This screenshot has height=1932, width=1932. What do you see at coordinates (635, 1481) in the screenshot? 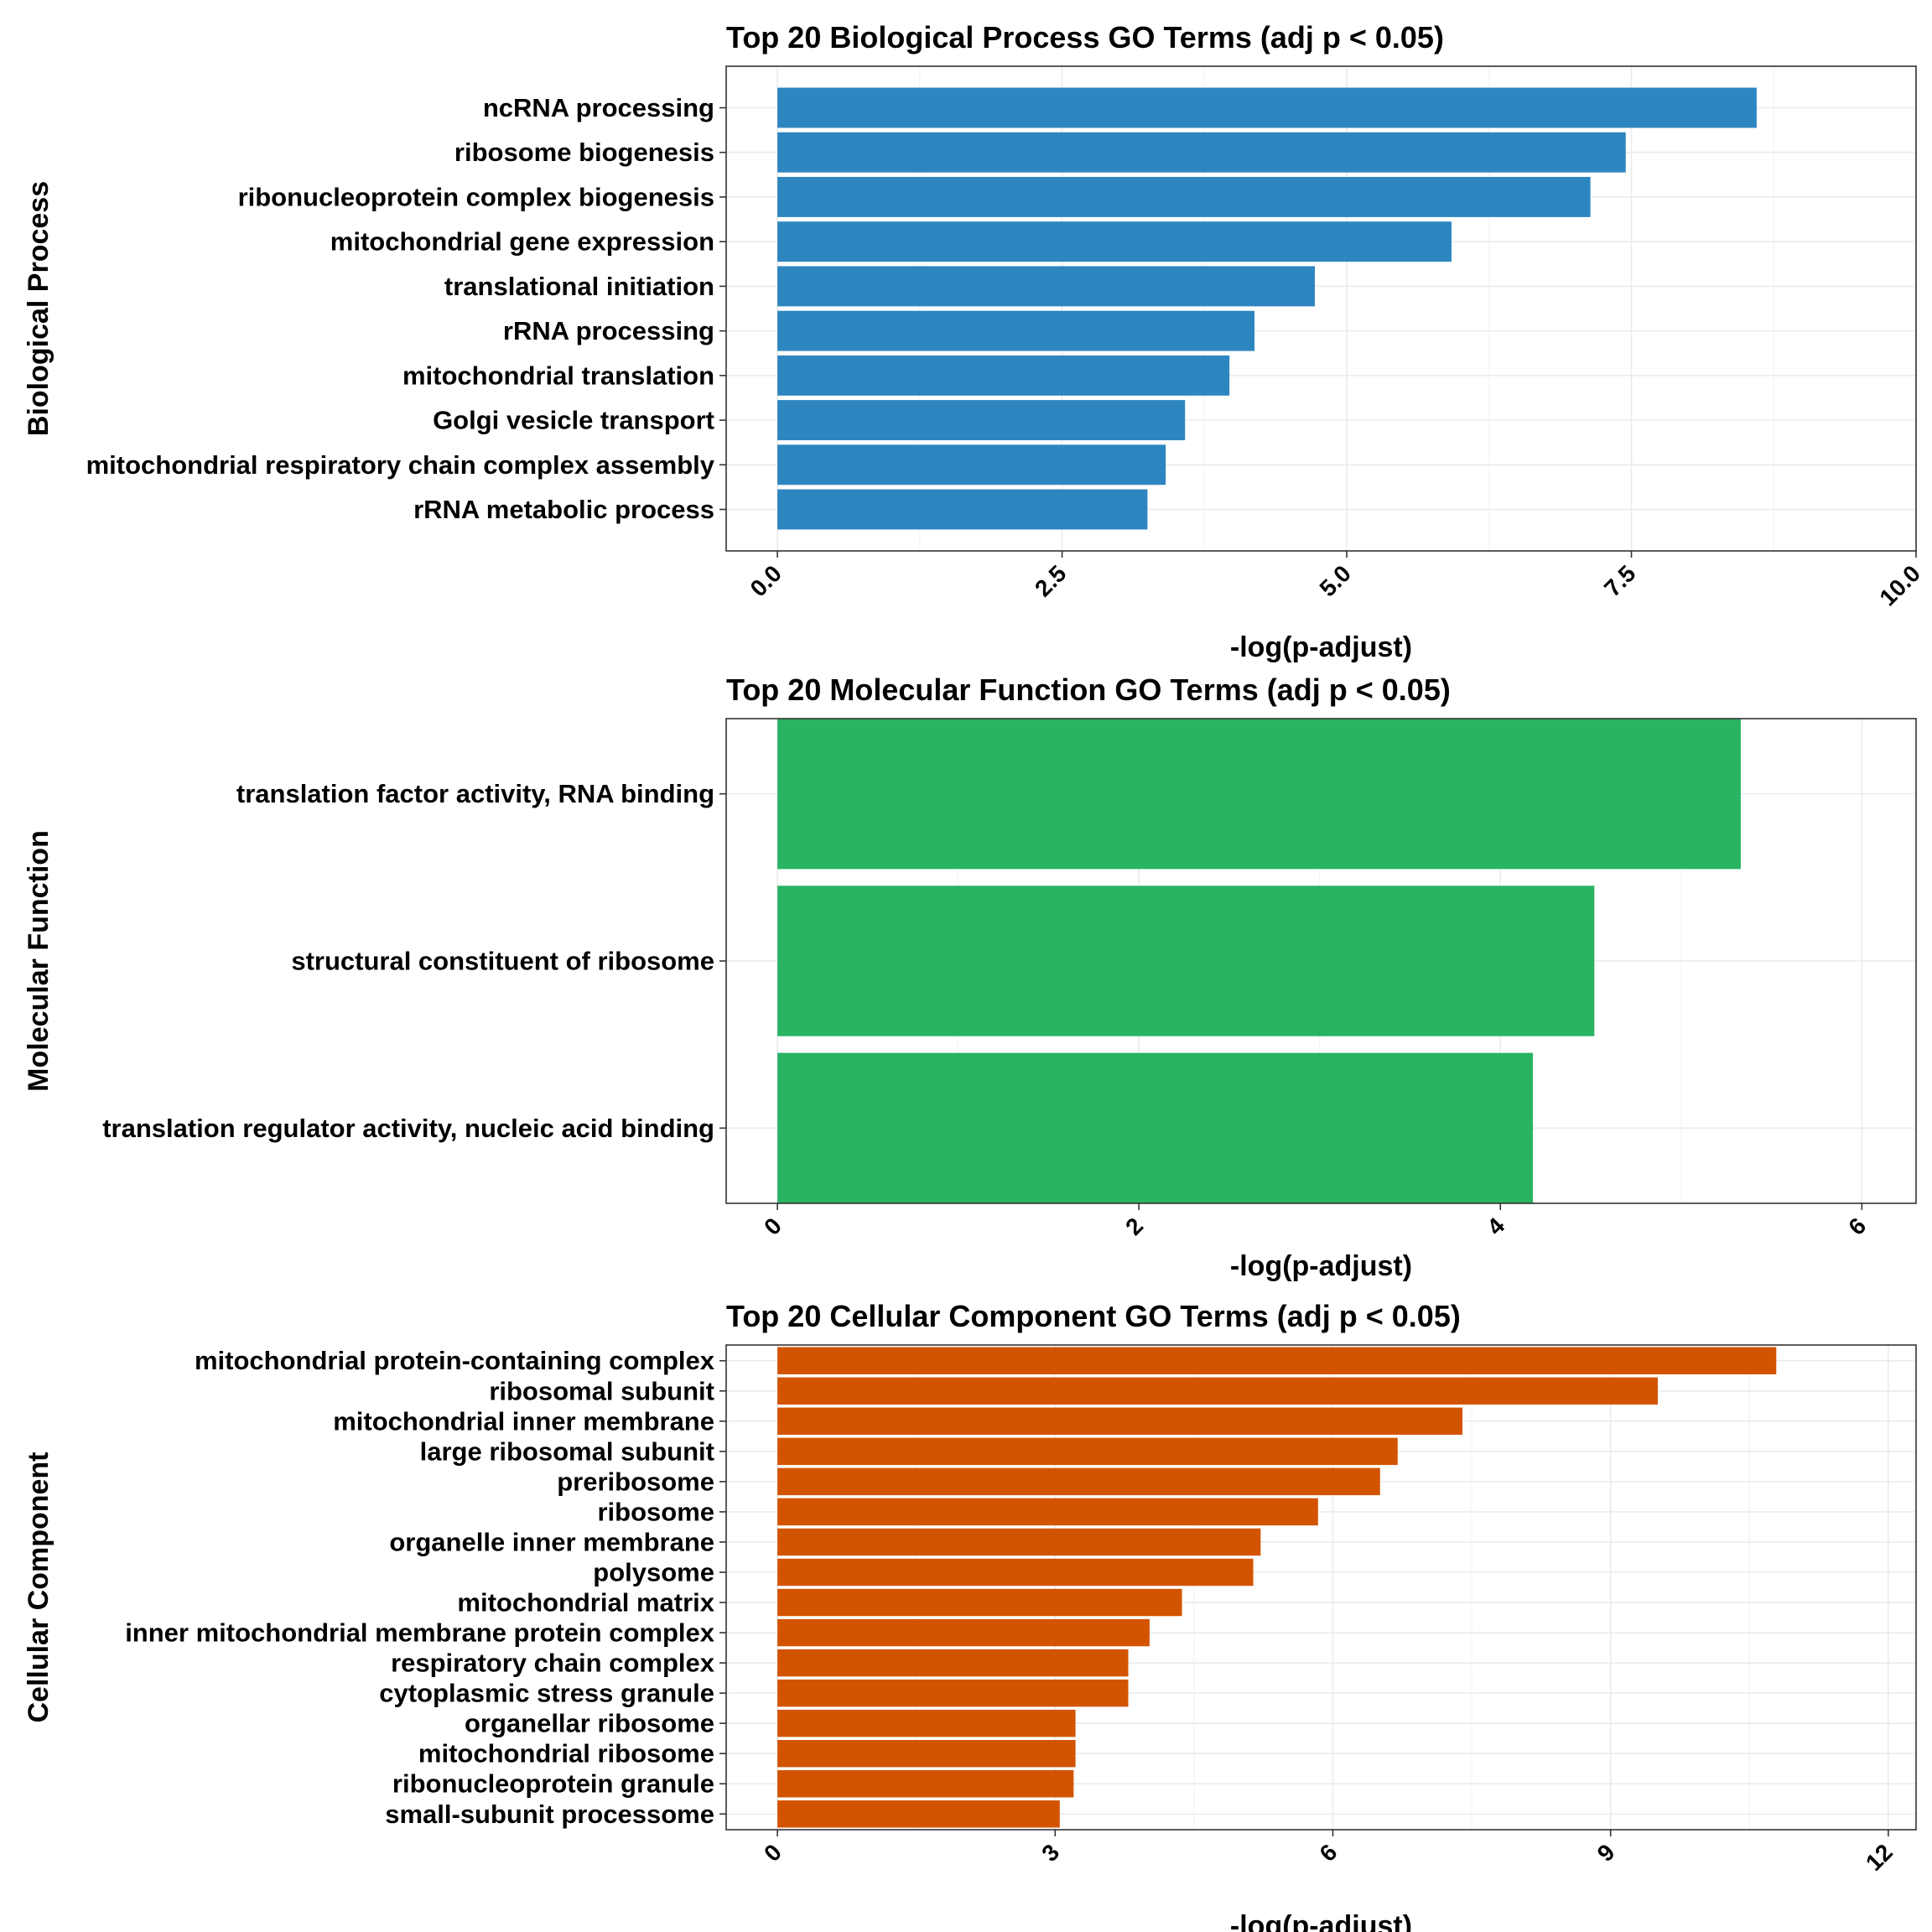
I see `category-label: preribosome` at bounding box center [635, 1481].